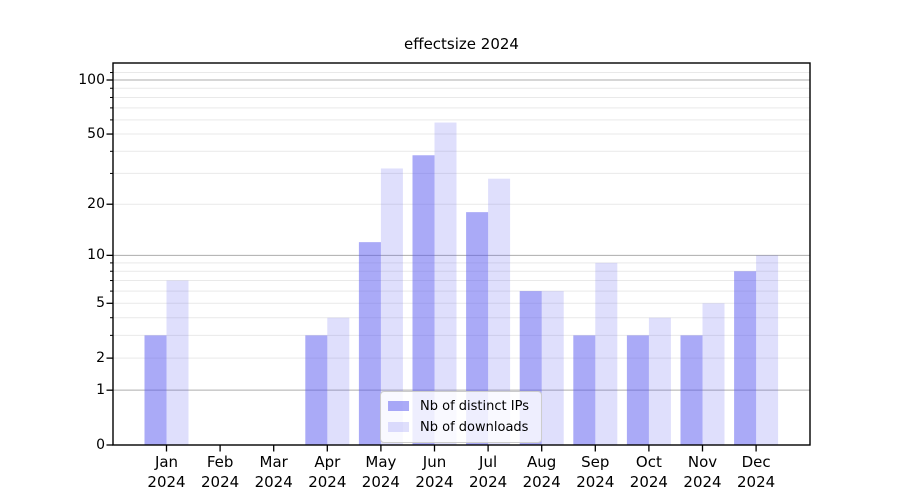 The width and height of the screenshot is (900, 500). What do you see at coordinates (100, 390) in the screenshot?
I see `y-tick-label: 1` at bounding box center [100, 390].